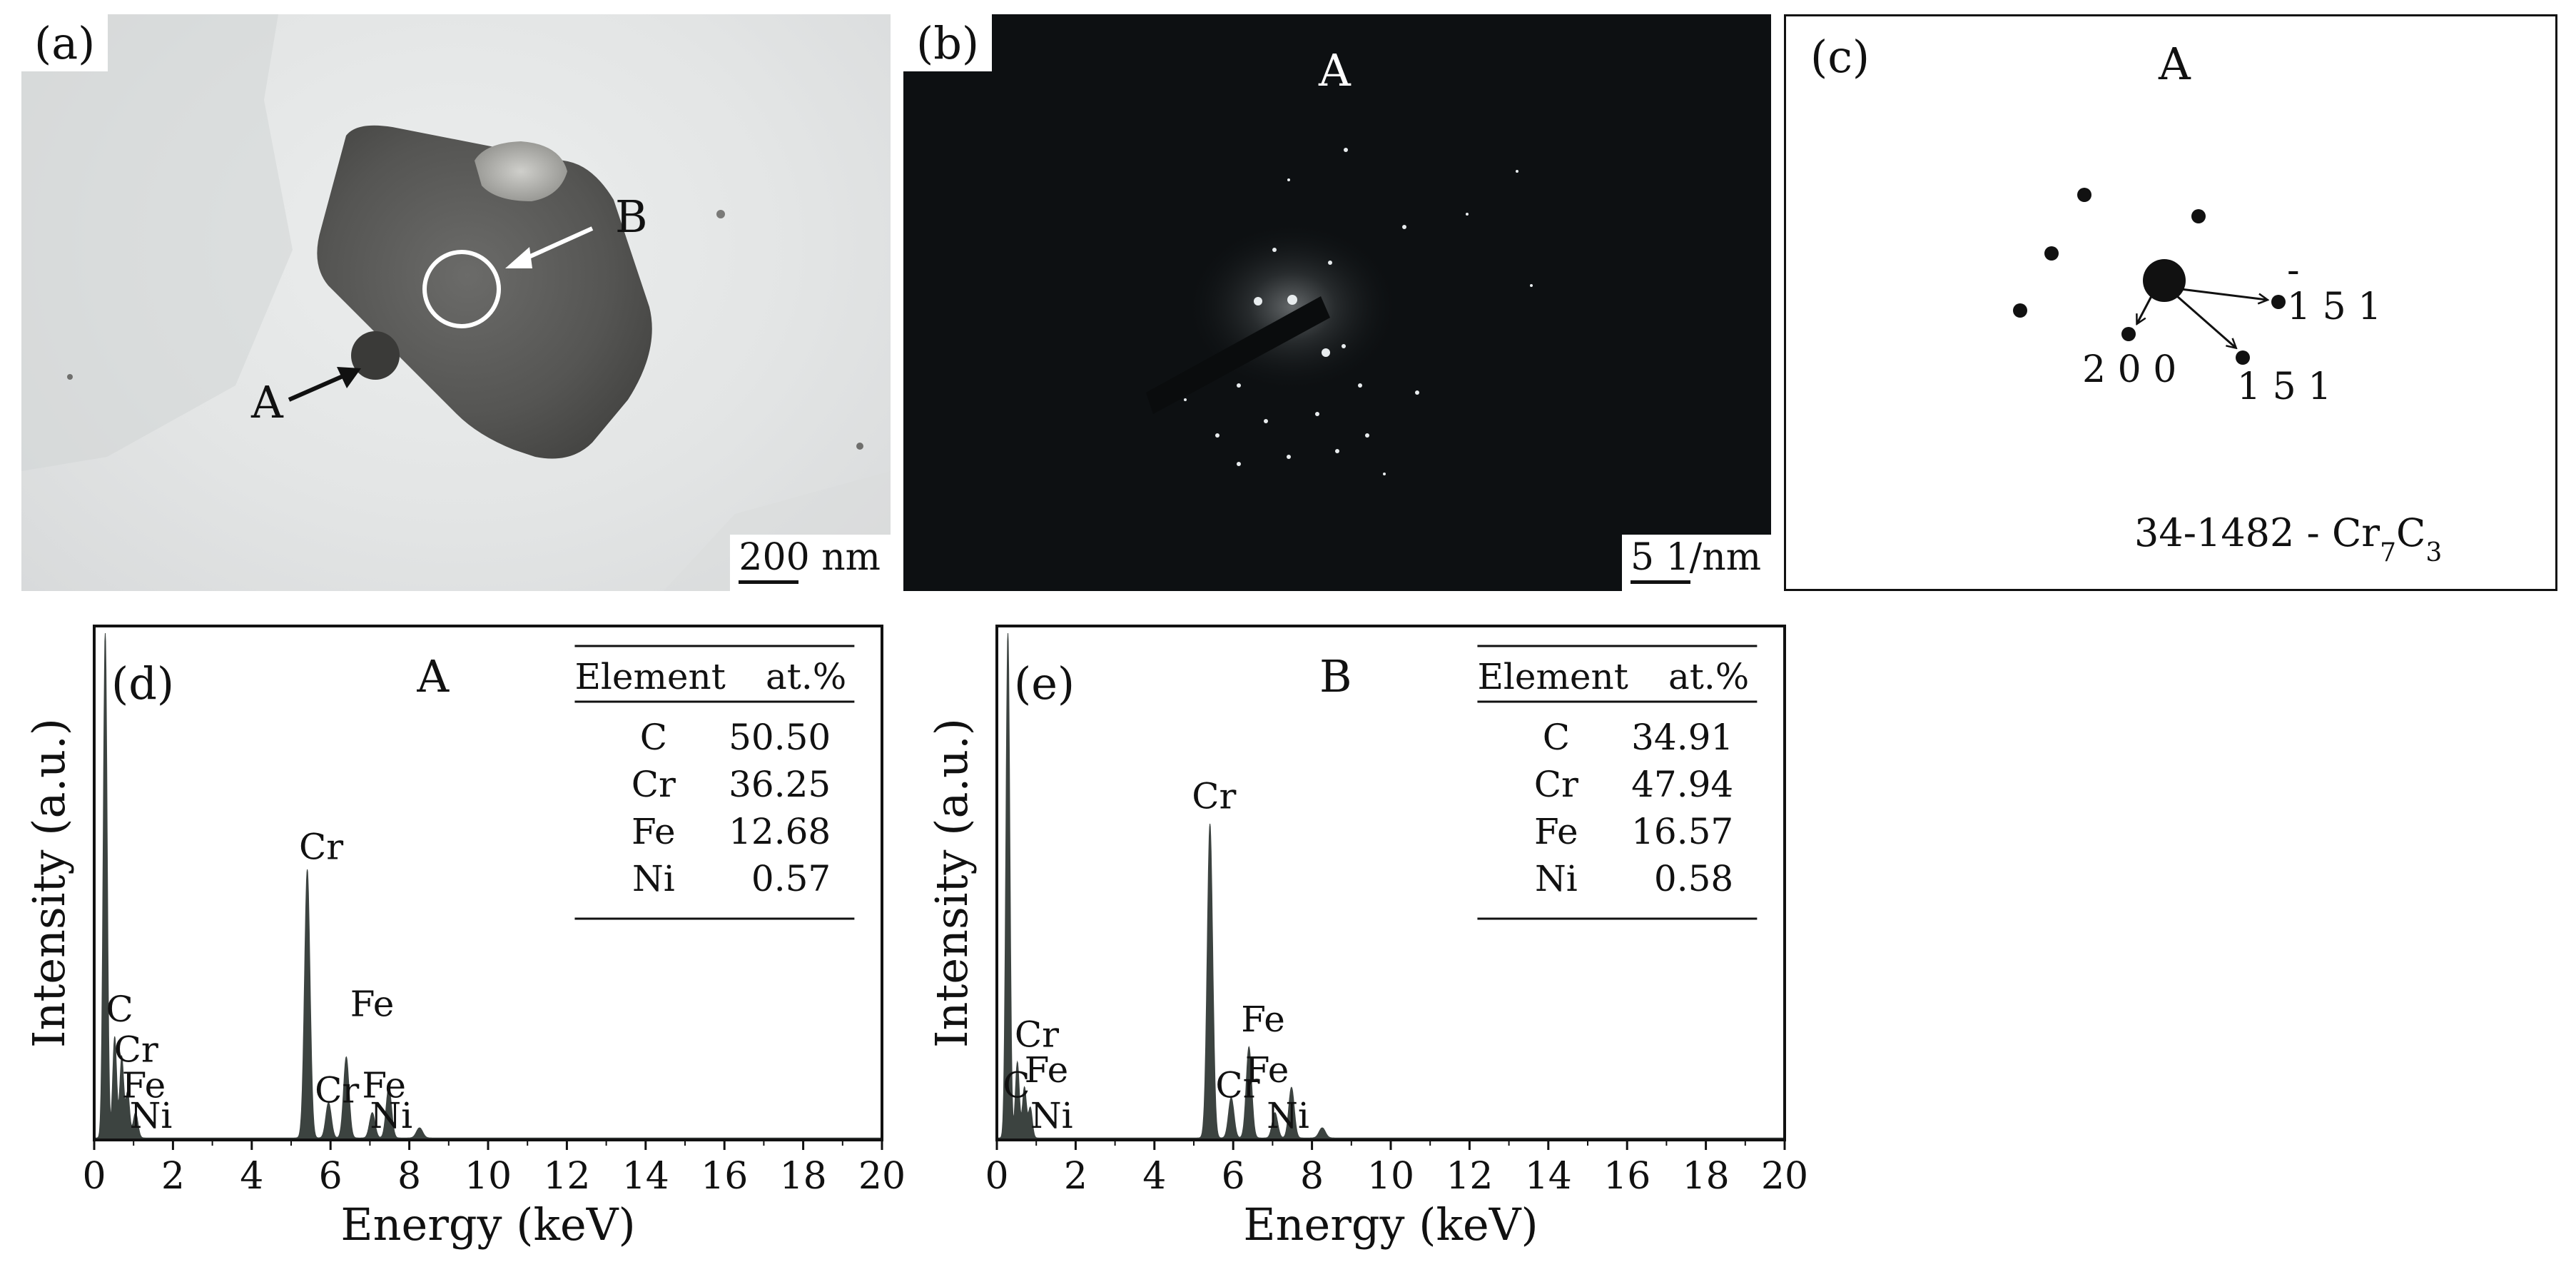  Describe the element at coordinates (780, 831) in the screenshot. I see `table-cell-value: 12.68` at that location.